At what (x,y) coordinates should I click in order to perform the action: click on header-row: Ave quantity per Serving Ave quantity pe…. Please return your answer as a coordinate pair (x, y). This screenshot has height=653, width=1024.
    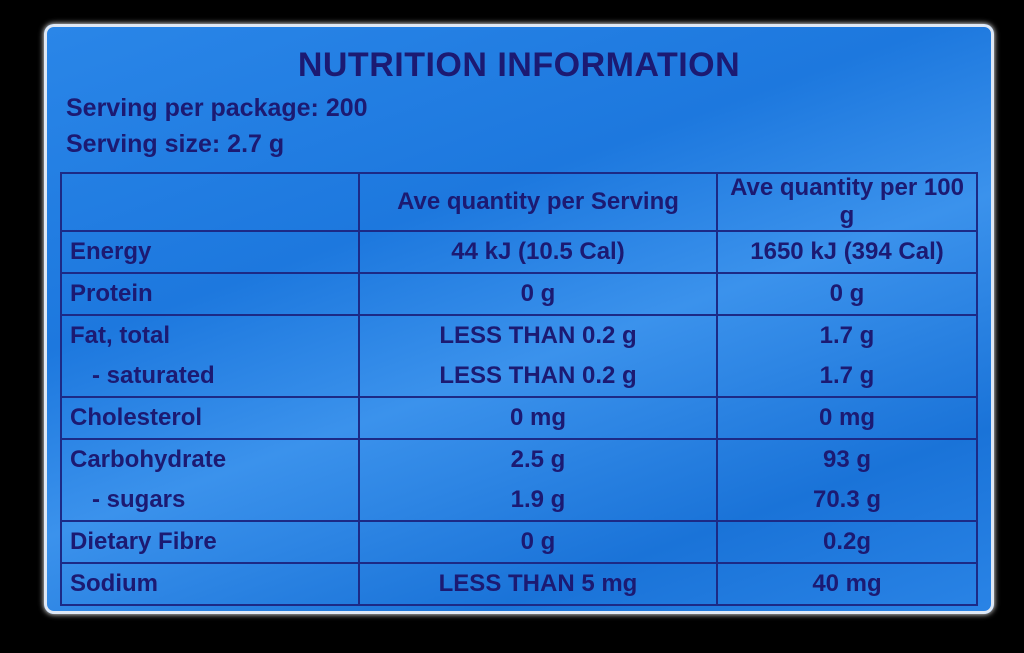
    Looking at the image, I should click on (519, 201).